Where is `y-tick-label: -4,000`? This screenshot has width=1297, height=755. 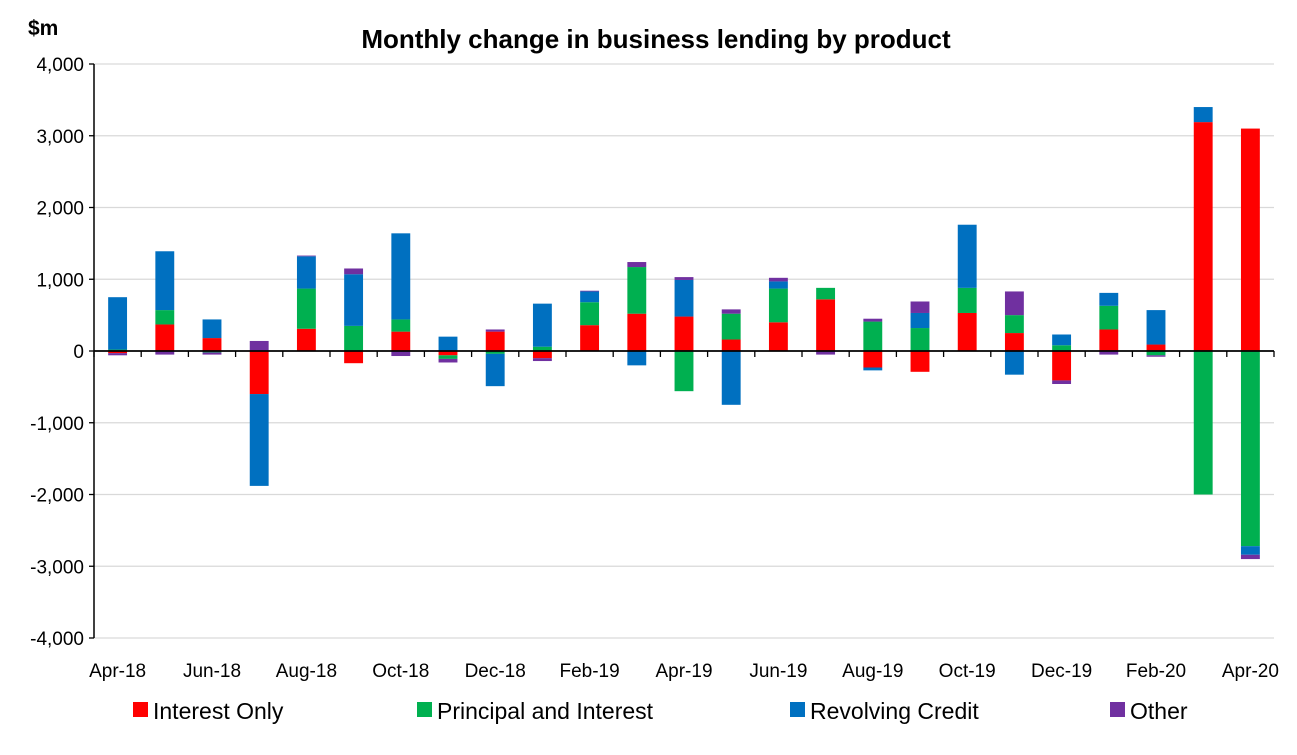
y-tick-label: -4,000 is located at coordinates (57, 639).